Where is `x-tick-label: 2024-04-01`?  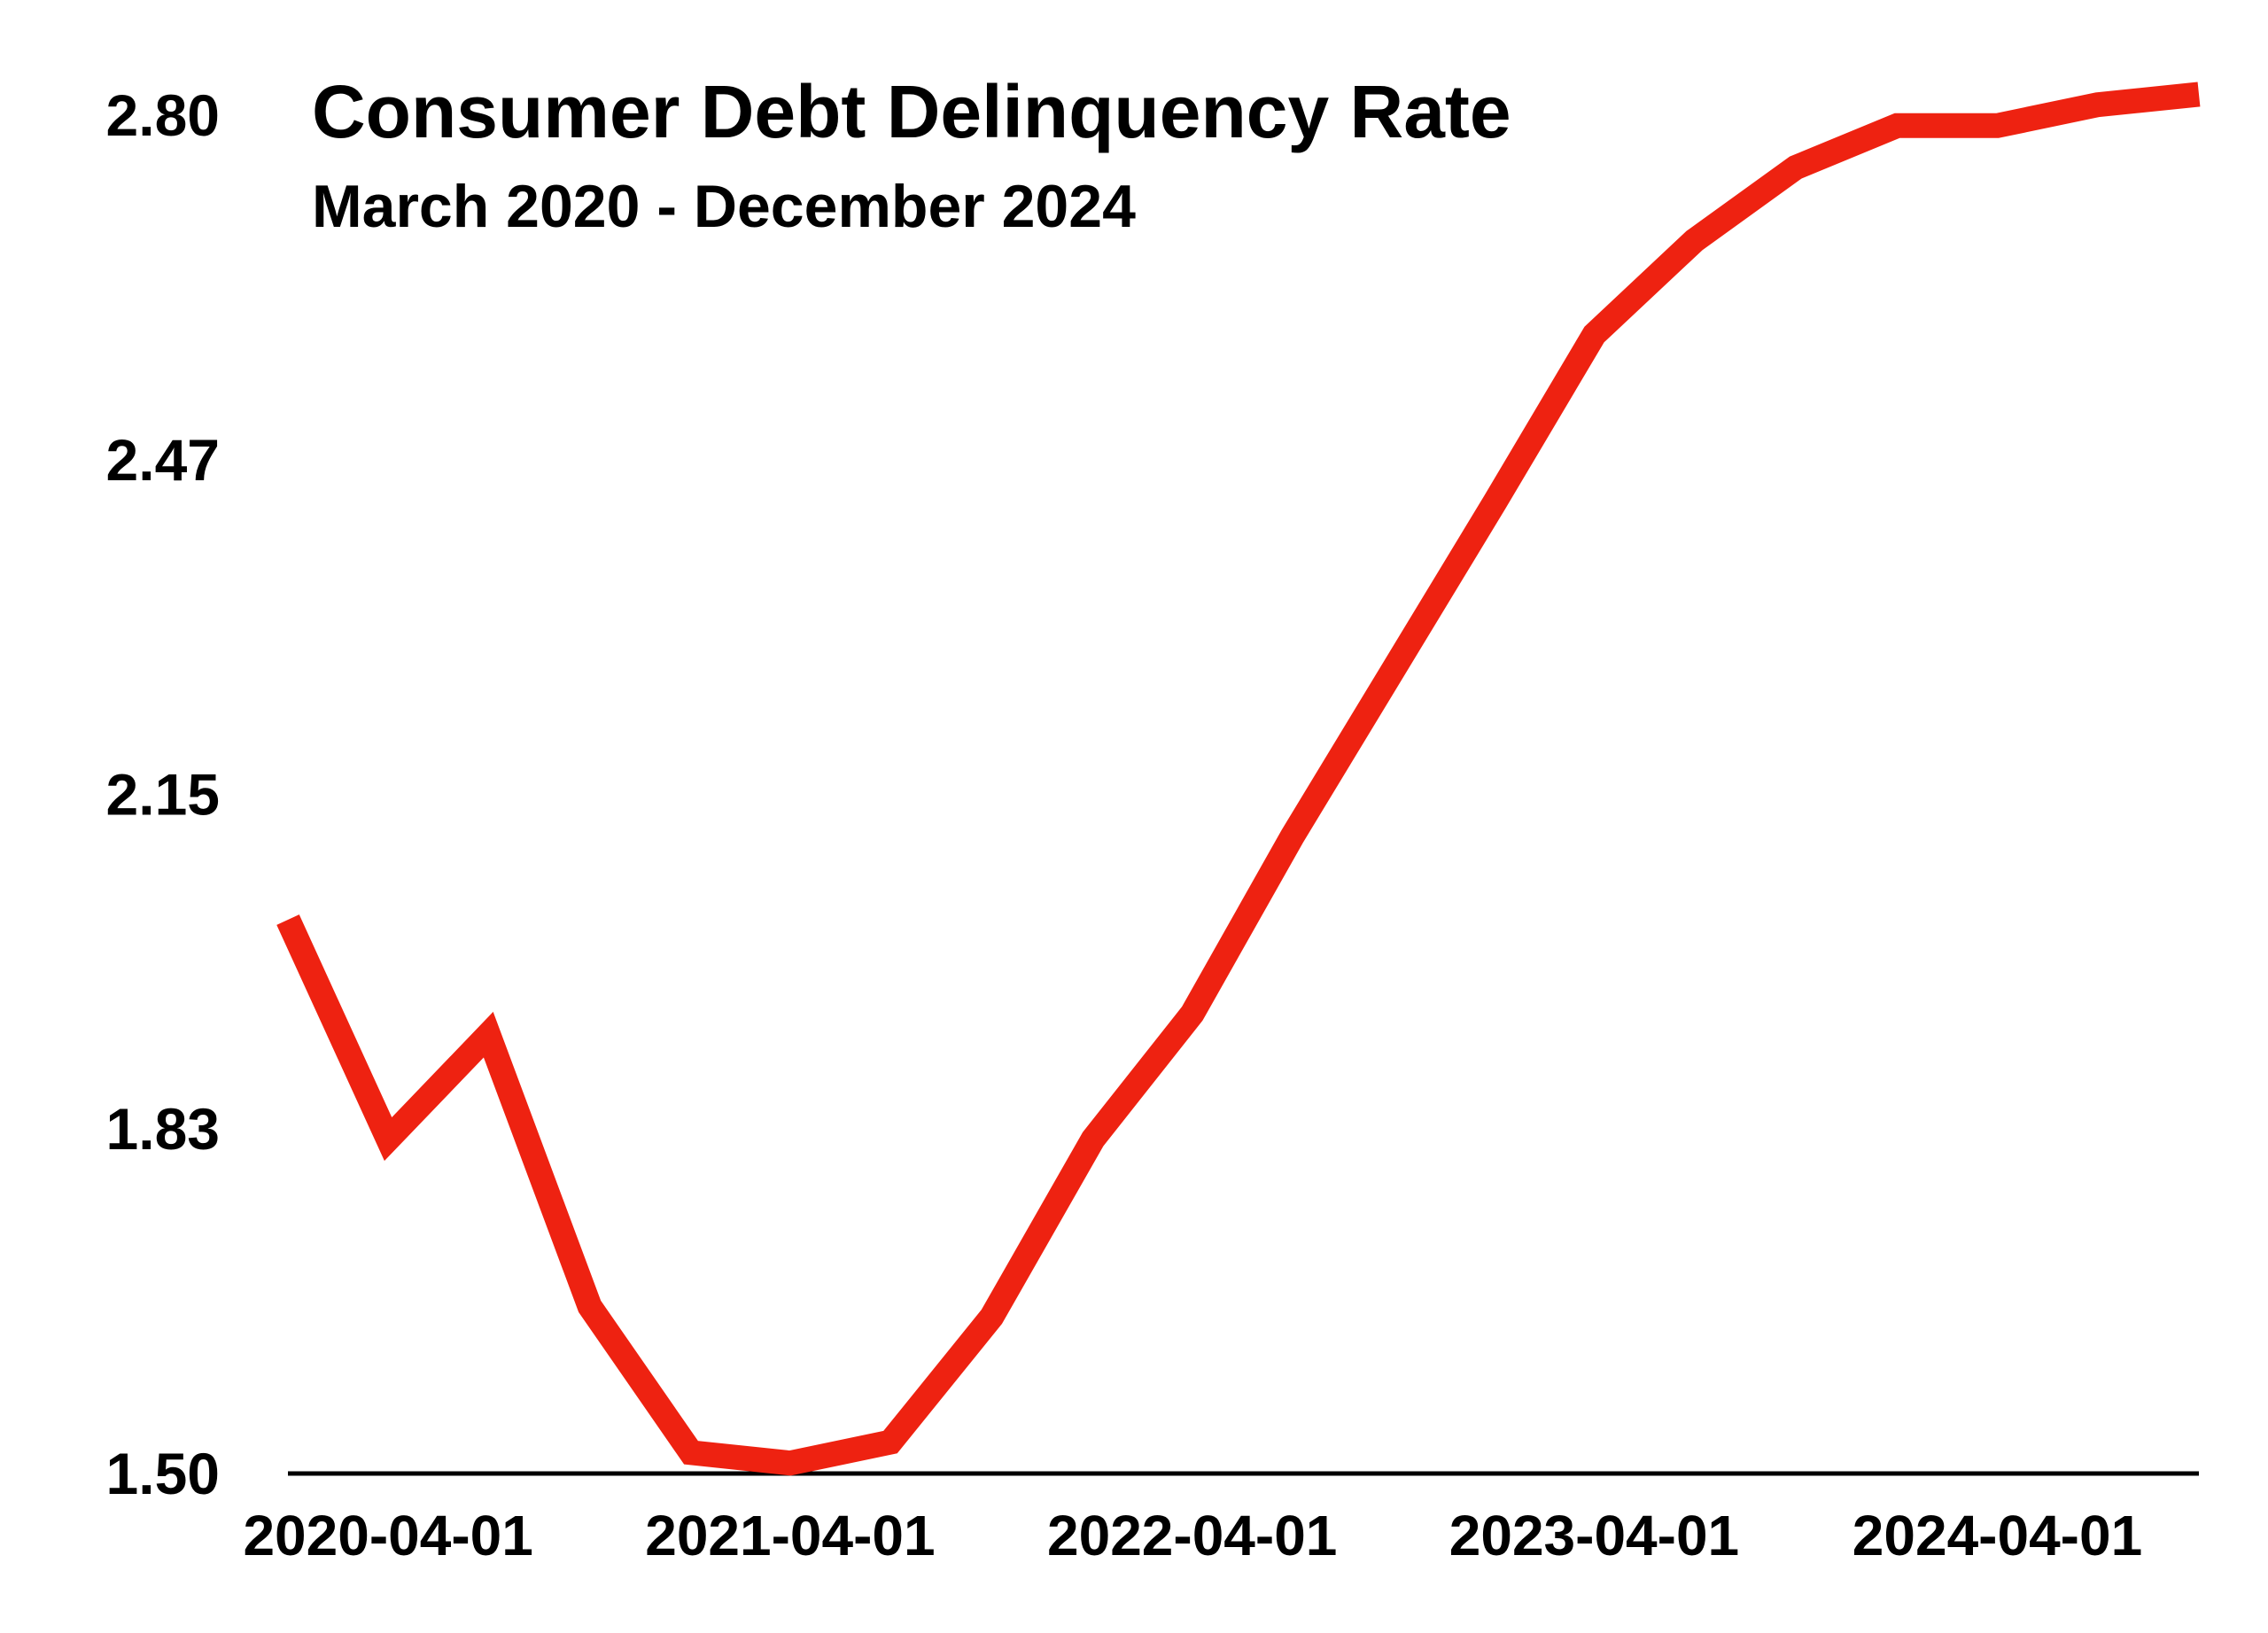 x-tick-label: 2024-04-01 is located at coordinates (1997, 1535).